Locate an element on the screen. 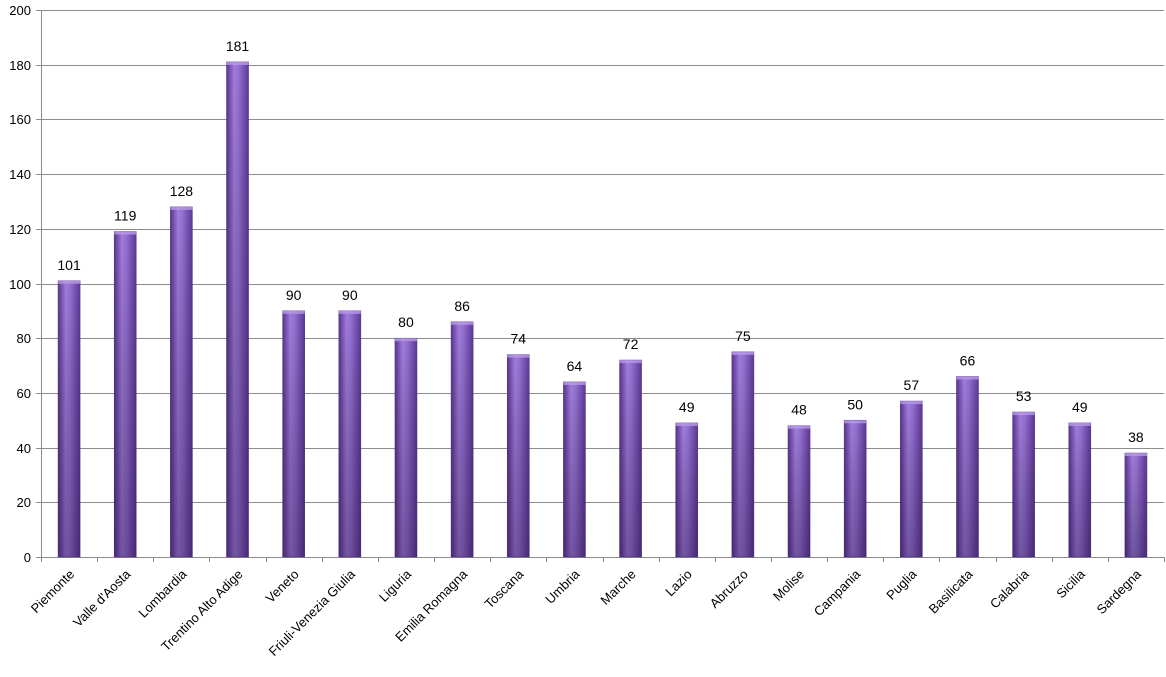 This screenshot has width=1166, height=677. x-tick-label: Abruzzo is located at coordinates (729, 589).